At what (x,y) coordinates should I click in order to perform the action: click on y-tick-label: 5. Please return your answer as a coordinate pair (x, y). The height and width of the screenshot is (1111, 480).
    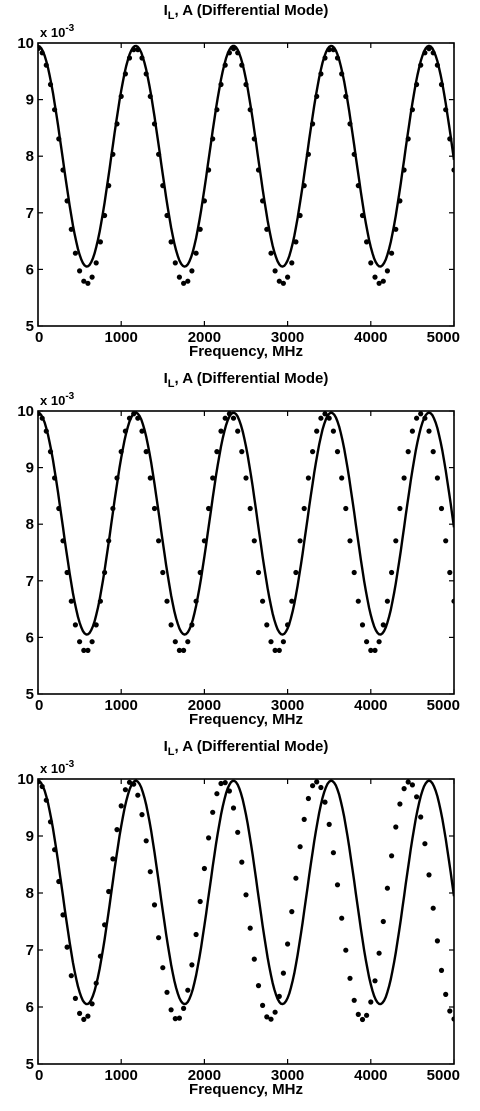
    Looking at the image, I should click on (30, 694).